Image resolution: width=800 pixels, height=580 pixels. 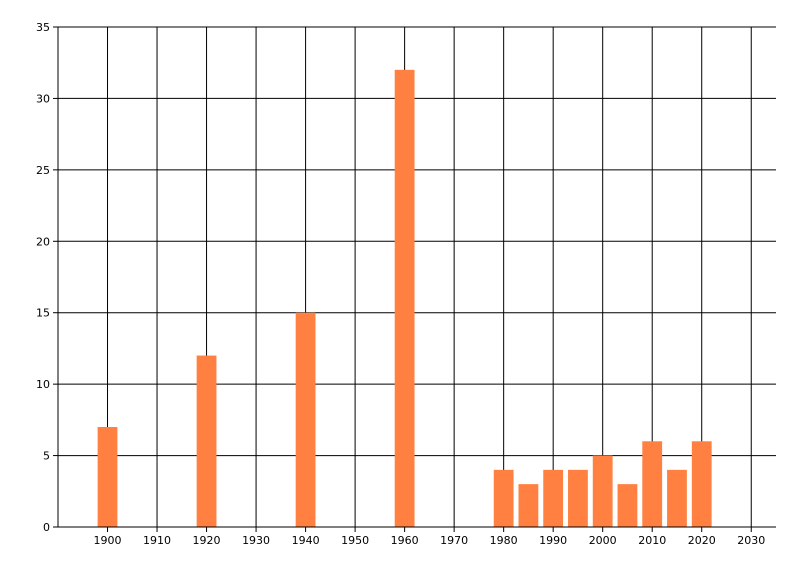 I want to click on x-tick-label: 1960, so click(x=405, y=540).